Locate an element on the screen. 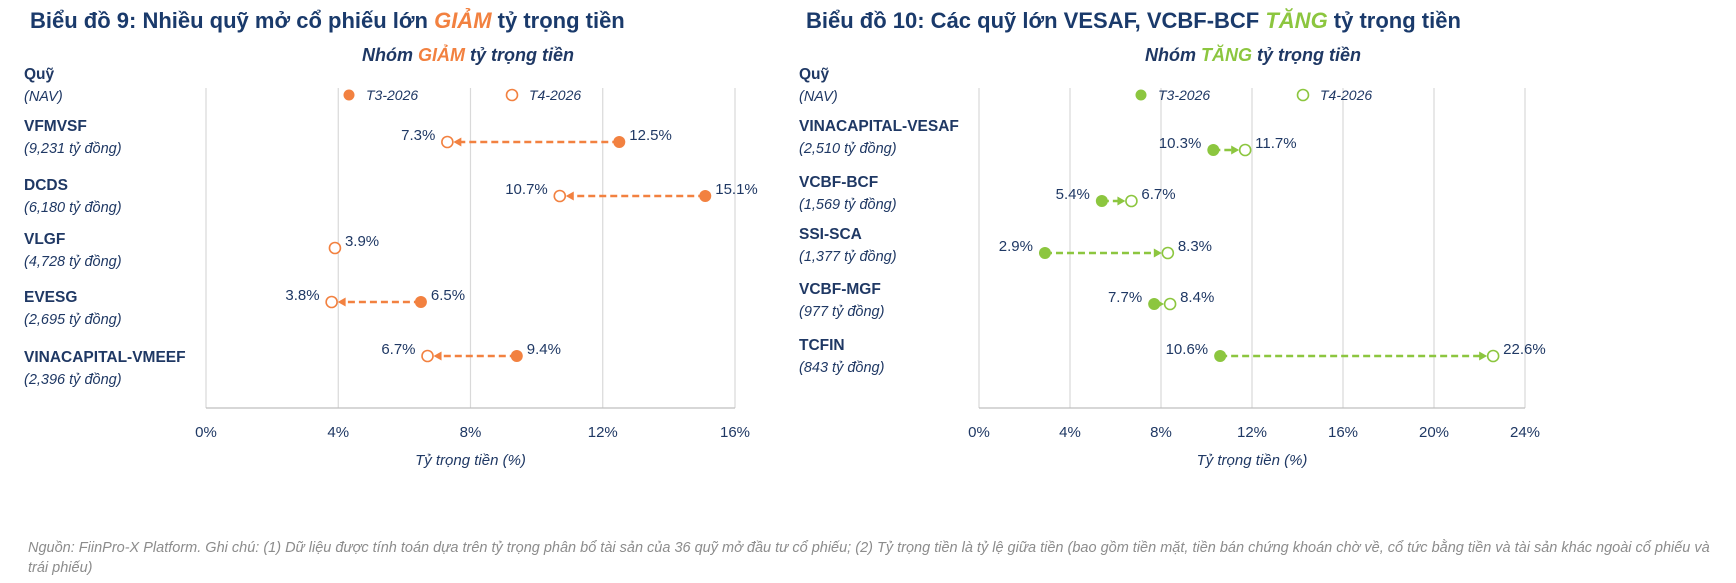  x-tick-label-0-1: 4% is located at coordinates (338, 432).